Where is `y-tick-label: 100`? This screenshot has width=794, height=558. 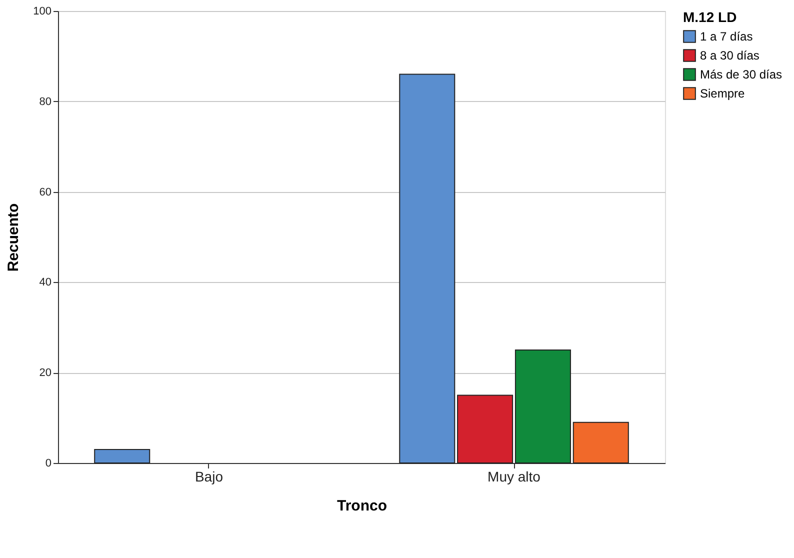
y-tick-label: 100 is located at coordinates (42, 12).